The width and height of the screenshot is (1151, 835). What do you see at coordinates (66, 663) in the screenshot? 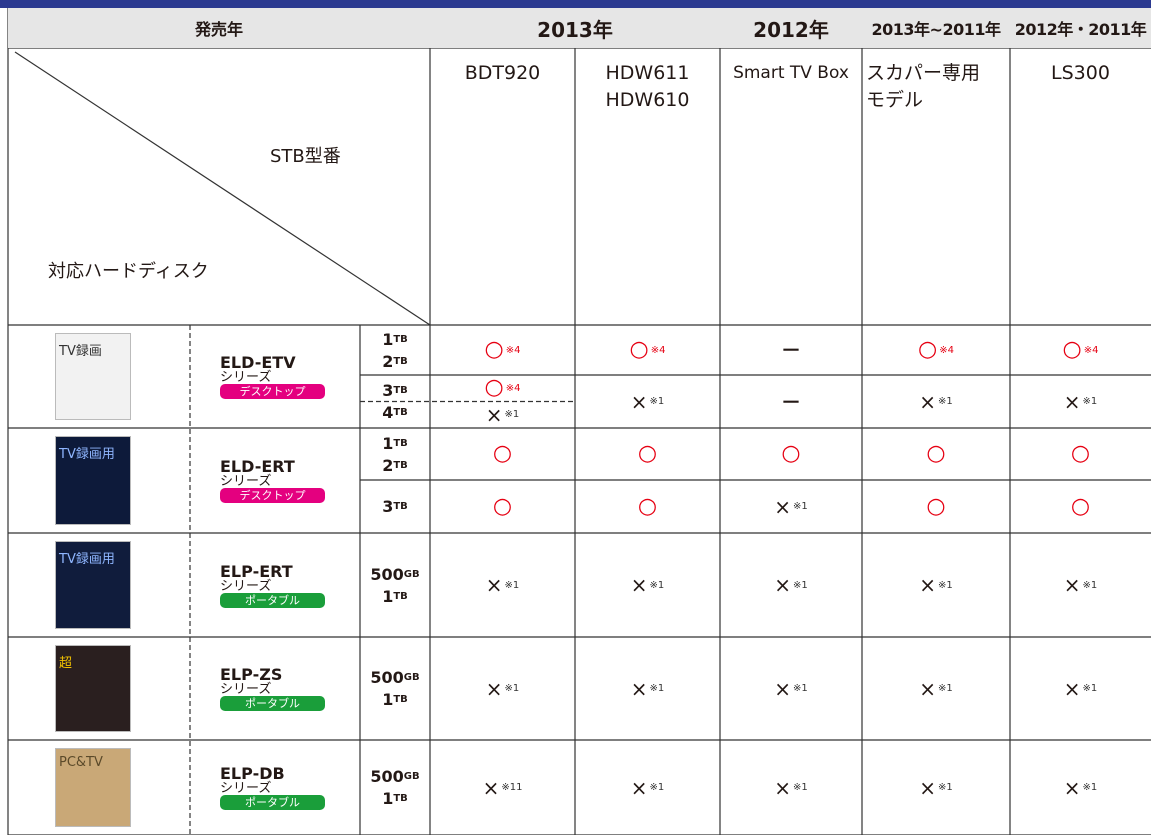
I see `image-caption: 超` at bounding box center [66, 663].